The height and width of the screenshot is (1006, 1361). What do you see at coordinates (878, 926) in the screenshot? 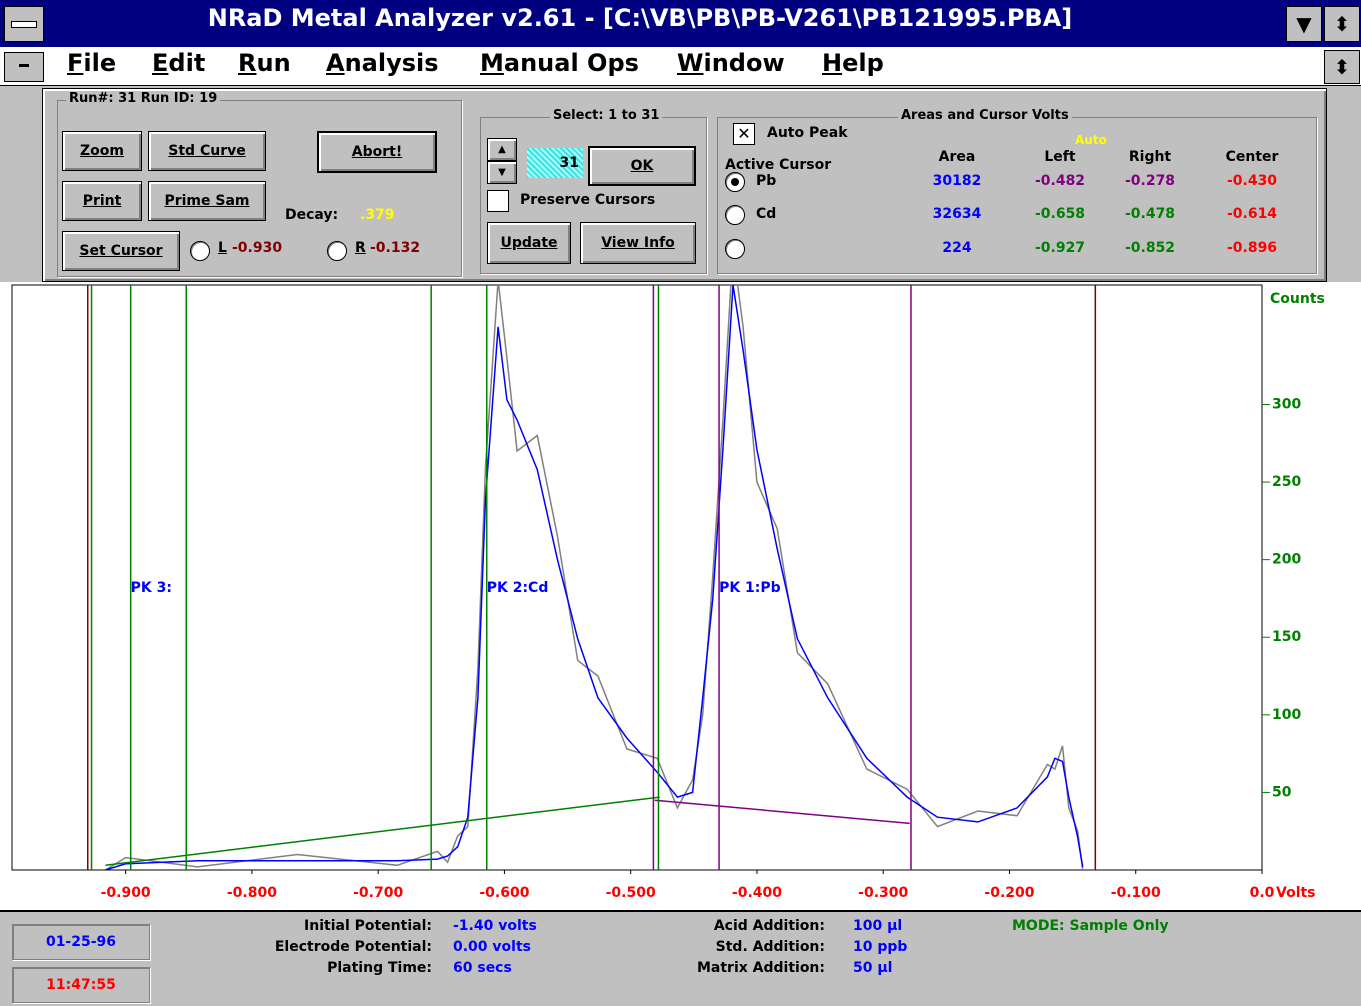
I see `param-value: 100 µl` at bounding box center [878, 926].